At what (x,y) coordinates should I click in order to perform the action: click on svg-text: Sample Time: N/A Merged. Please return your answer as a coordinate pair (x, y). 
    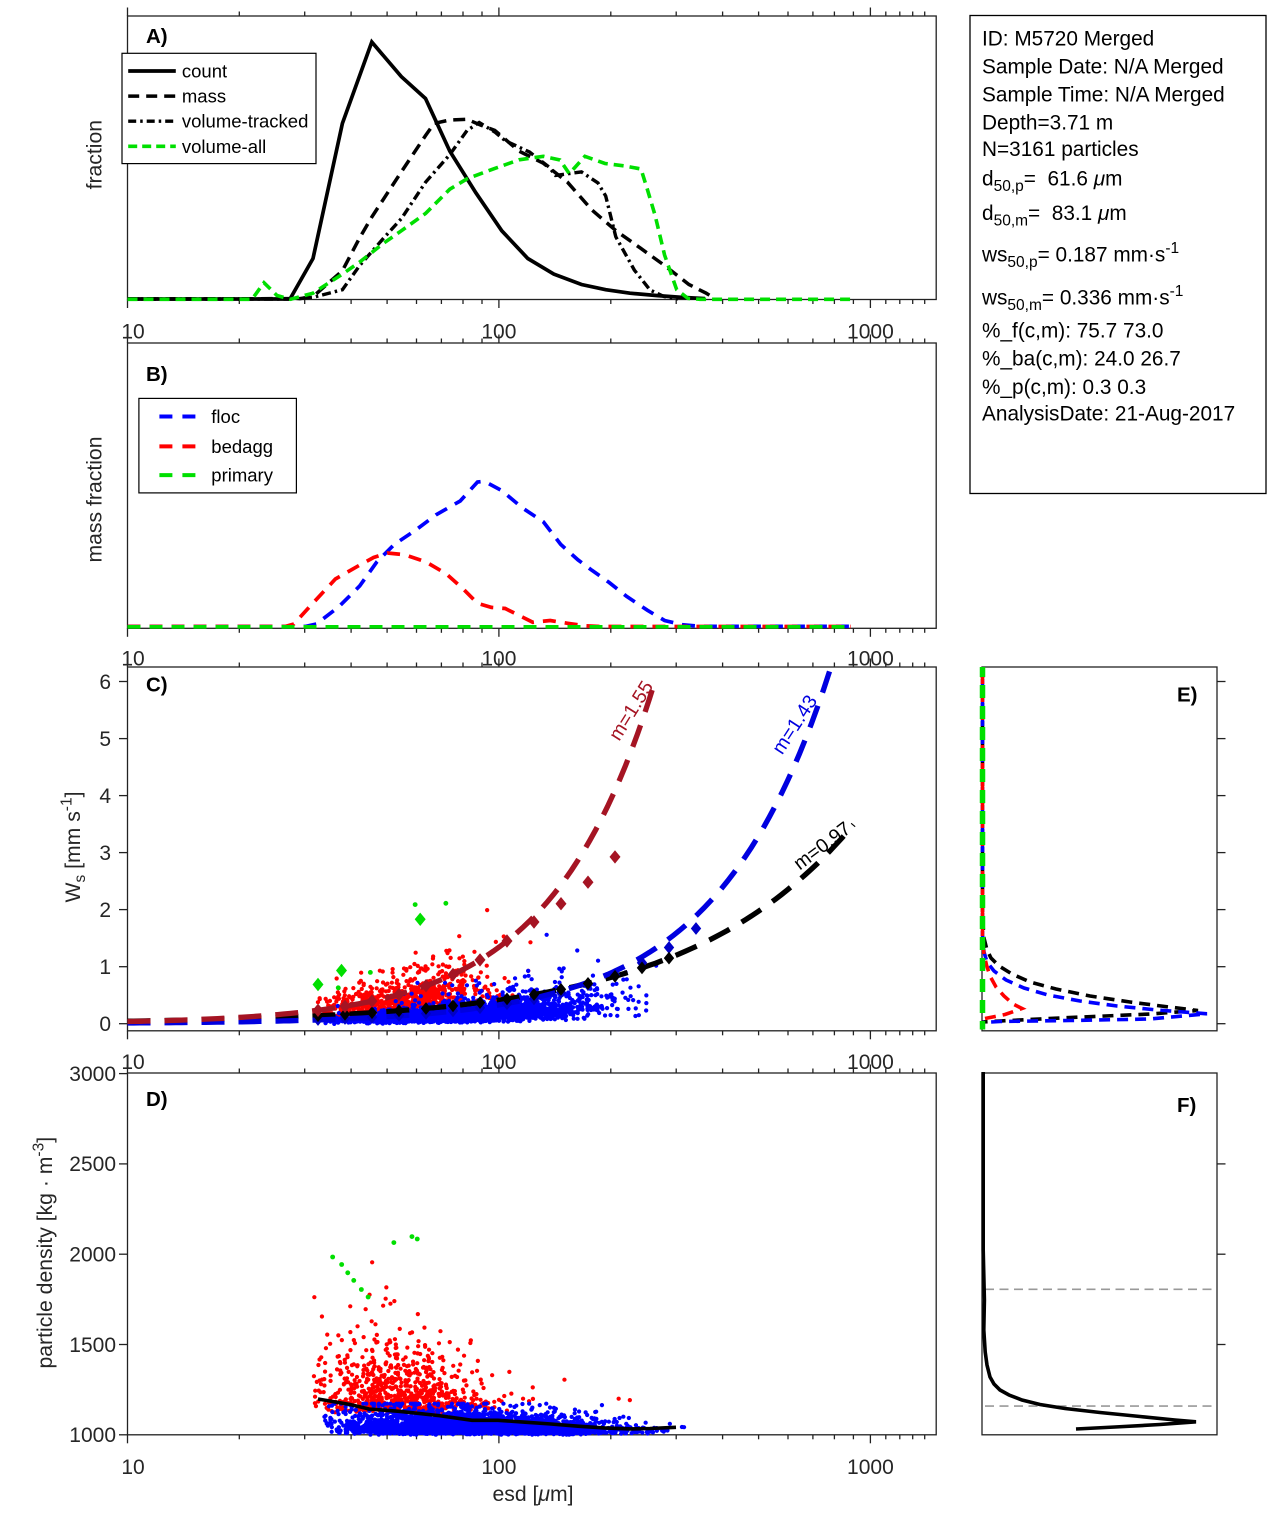
    Looking at the image, I should click on (1103, 95).